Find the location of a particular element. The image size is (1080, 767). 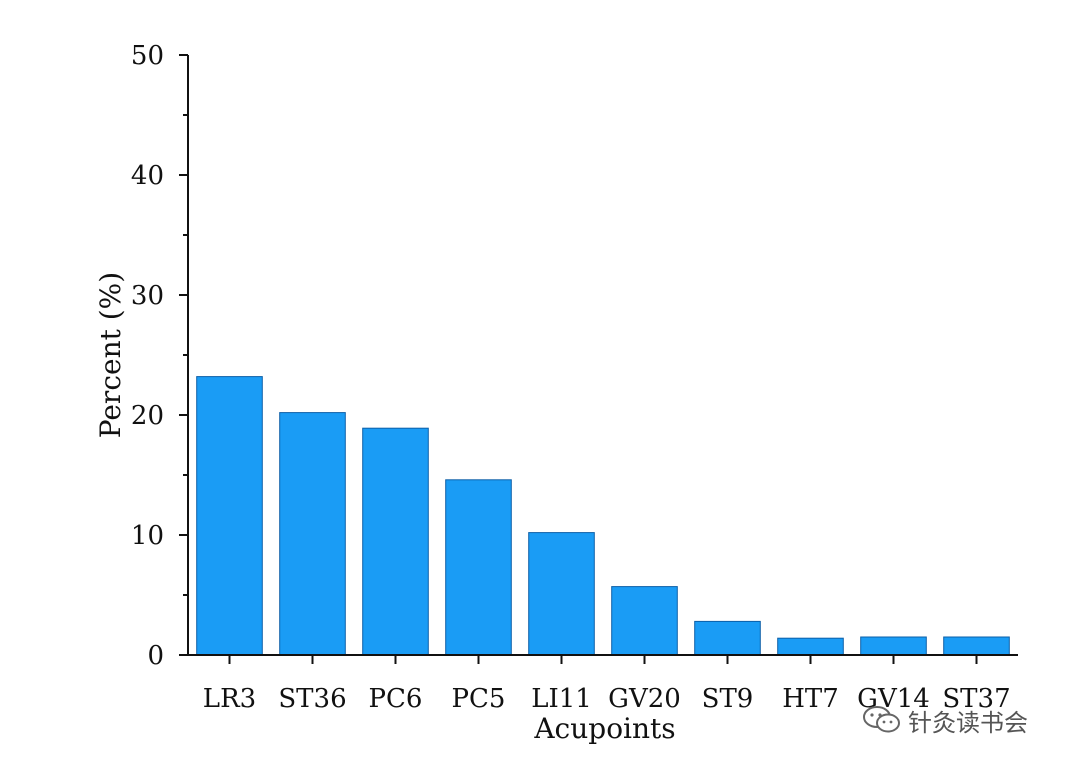

x-tick-label-st37: ST37 is located at coordinates (976, 699).